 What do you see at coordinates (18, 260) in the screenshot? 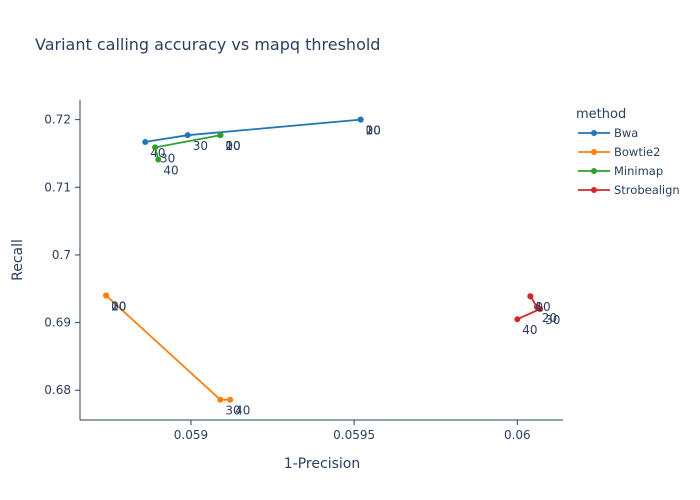
I see `y-axis-label: Recall` at bounding box center [18, 260].